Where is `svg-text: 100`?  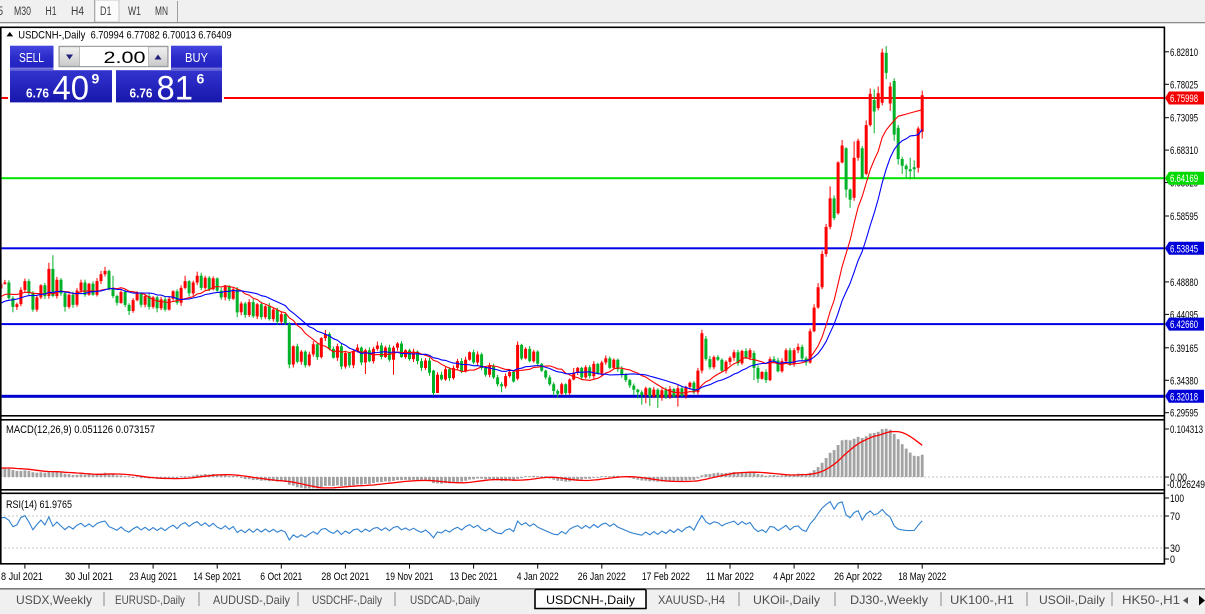
svg-text: 100 is located at coordinates (1177, 499).